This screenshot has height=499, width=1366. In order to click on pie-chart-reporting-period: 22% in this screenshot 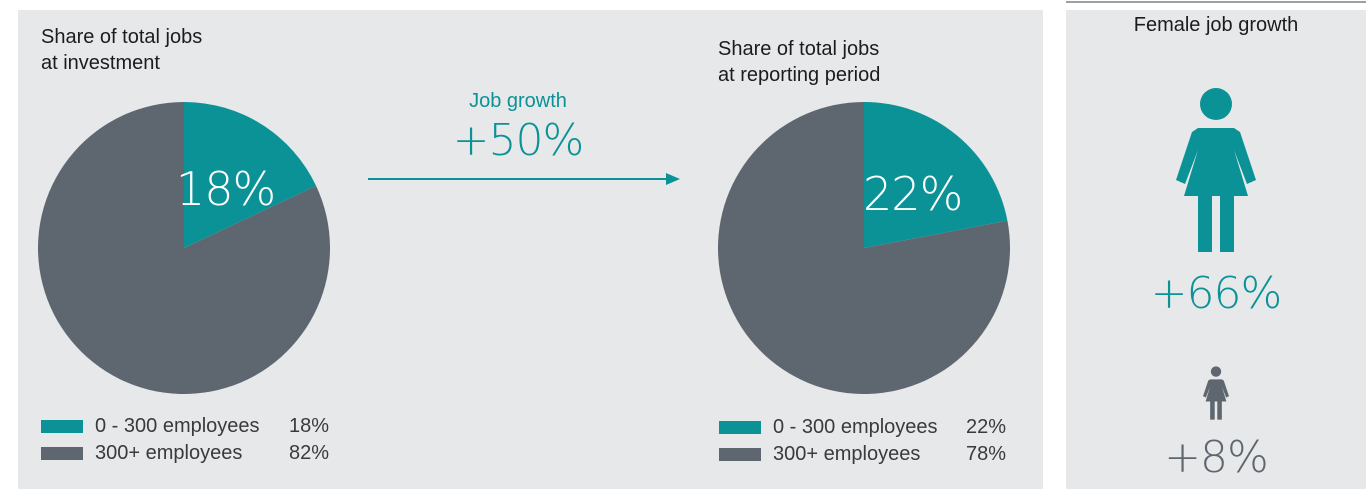, I will do `click(864, 248)`.